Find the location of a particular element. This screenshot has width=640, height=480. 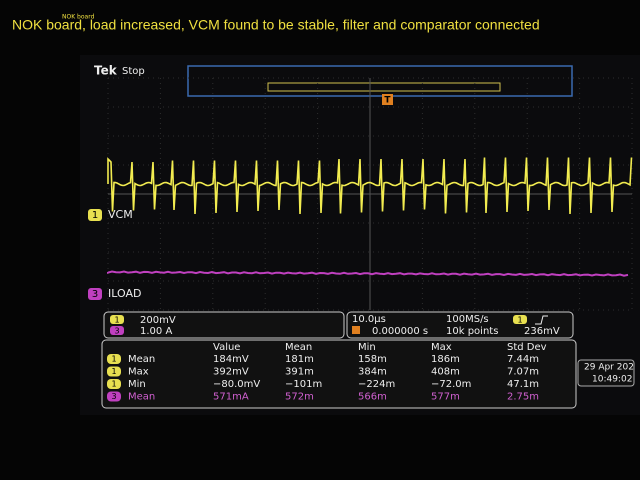

sample-rate: 100MS/s is located at coordinates (467, 319).